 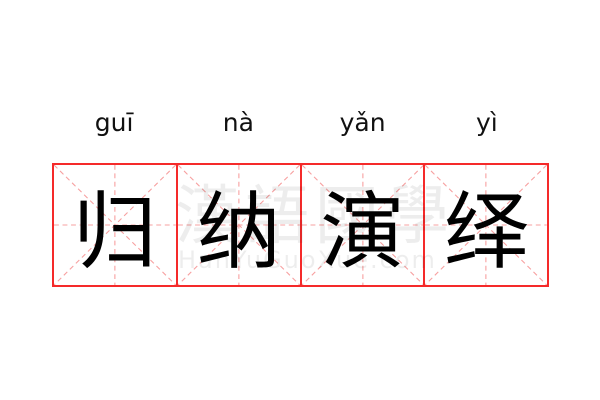 What do you see at coordinates (300, 122) in the screenshot?
I see `pinyin-row: guī nà yǎn yì` at bounding box center [300, 122].